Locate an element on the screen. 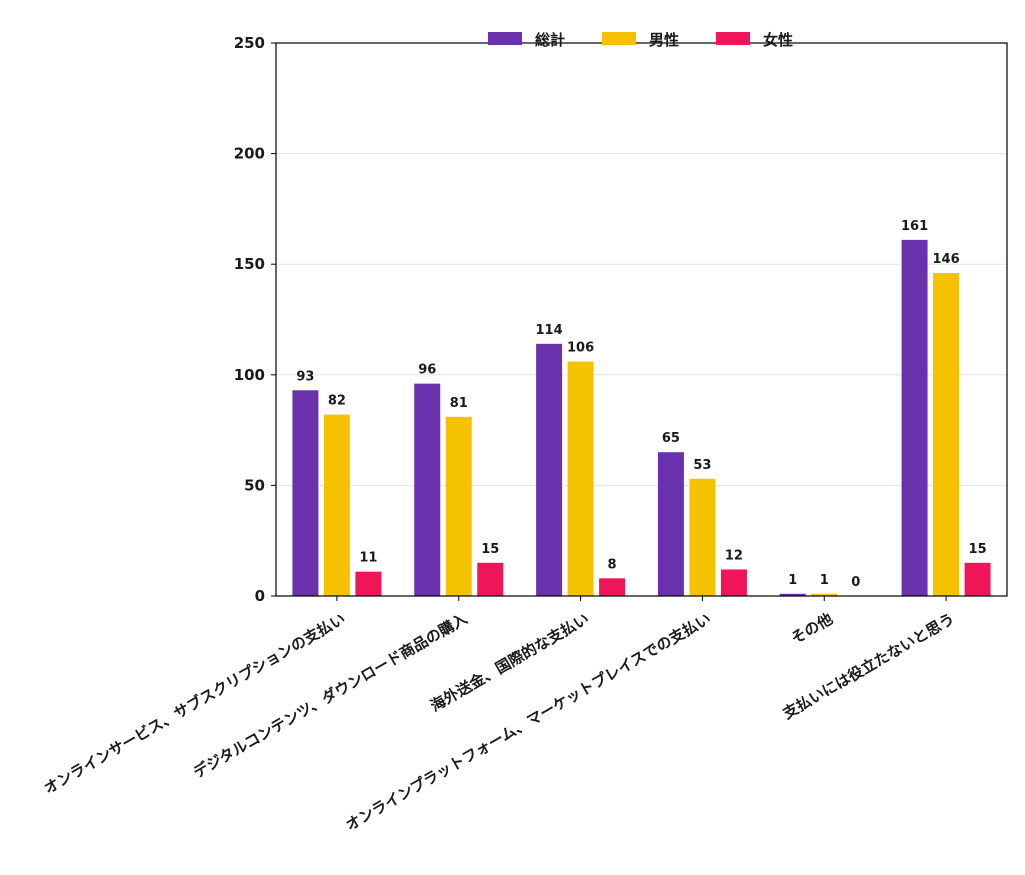 This screenshot has width=1025, height=875. bar-総計-2 is located at coordinates (427, 489).